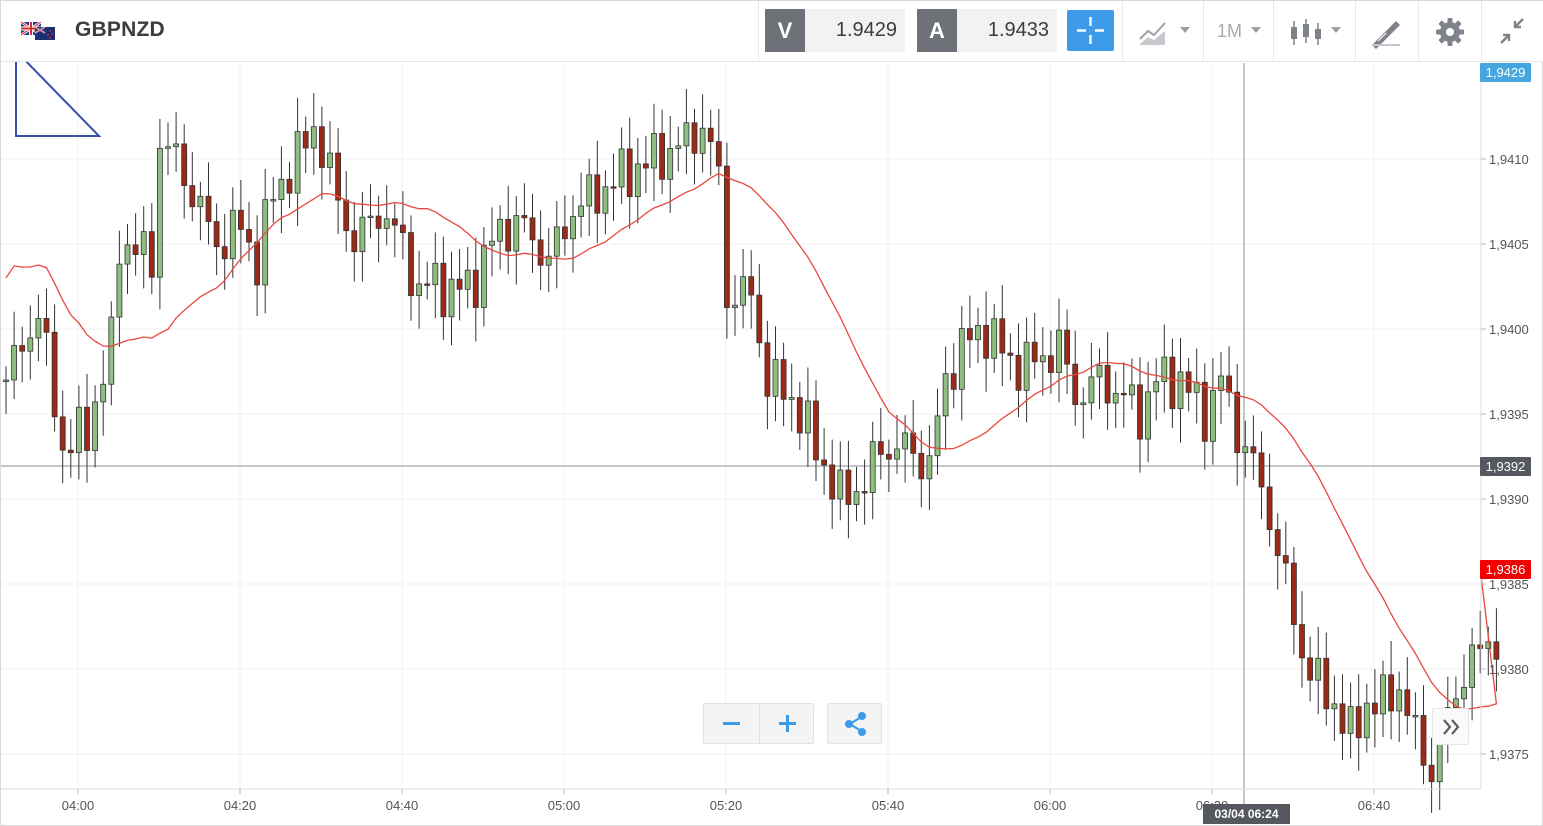 The height and width of the screenshot is (826, 1543). What do you see at coordinates (855, 30) in the screenshot?
I see `sell-price: 1.9429` at bounding box center [855, 30].